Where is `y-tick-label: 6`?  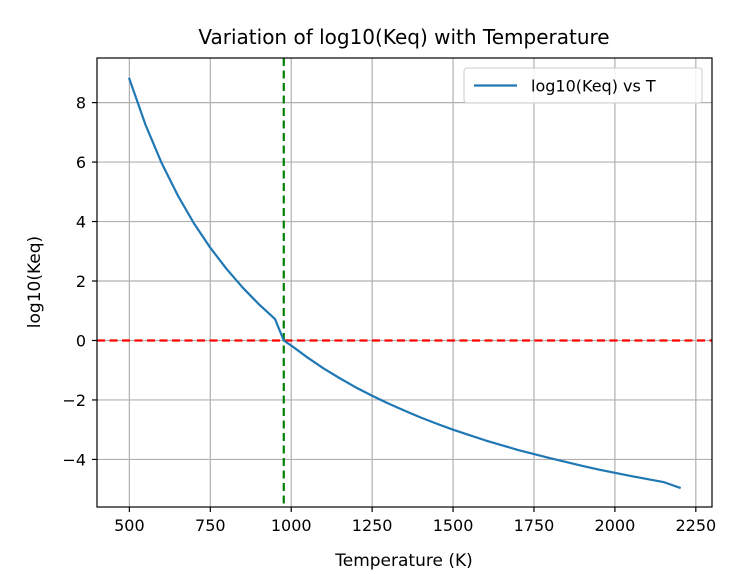 y-tick-label: 6 is located at coordinates (81, 162).